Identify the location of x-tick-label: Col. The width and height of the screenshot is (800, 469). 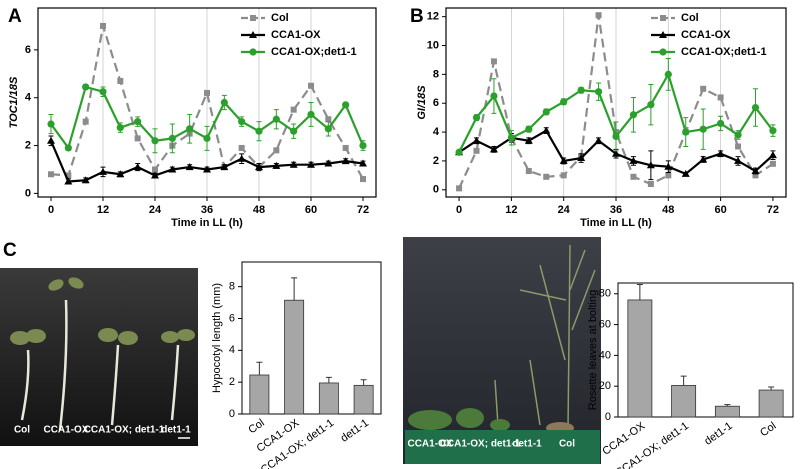
(768, 429).